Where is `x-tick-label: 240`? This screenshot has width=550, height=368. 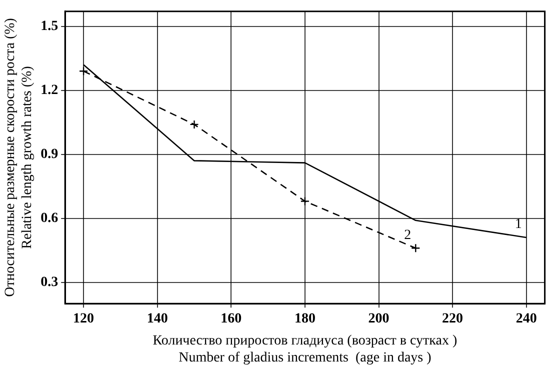
x-tick-label: 240 is located at coordinates (526, 319).